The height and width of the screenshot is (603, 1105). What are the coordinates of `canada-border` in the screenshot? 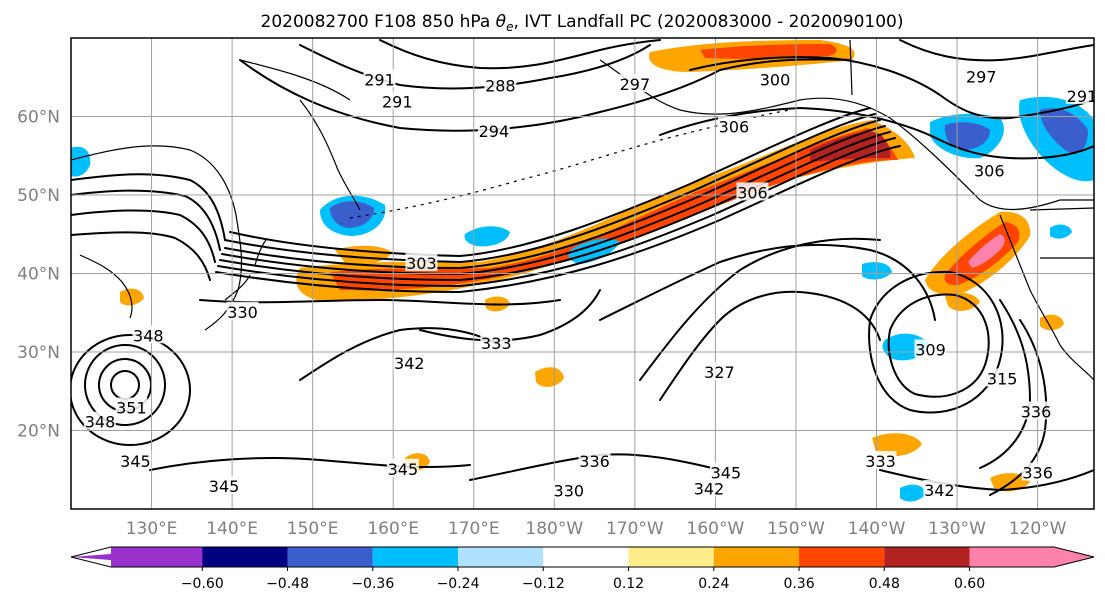 It's located at (971, 149).